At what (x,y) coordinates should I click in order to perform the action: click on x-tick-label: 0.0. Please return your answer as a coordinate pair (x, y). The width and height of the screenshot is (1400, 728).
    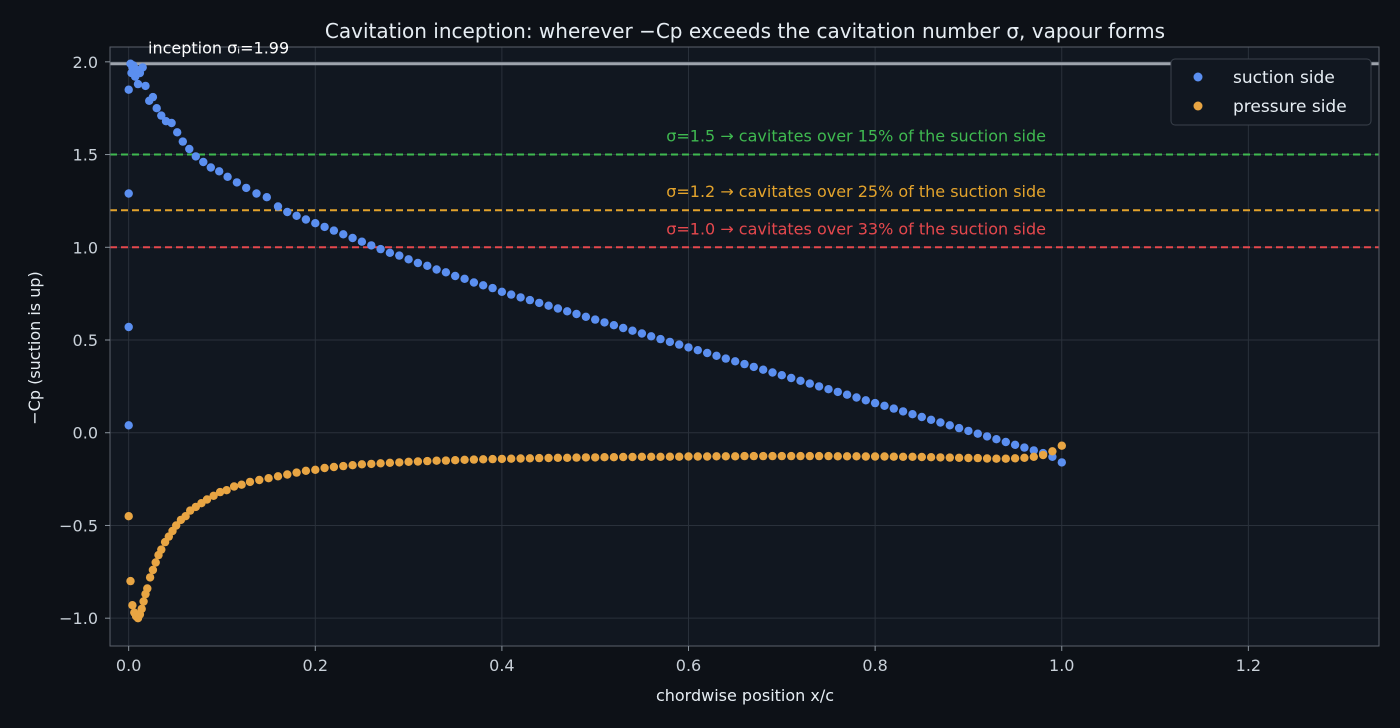
    Looking at the image, I should click on (128, 665).